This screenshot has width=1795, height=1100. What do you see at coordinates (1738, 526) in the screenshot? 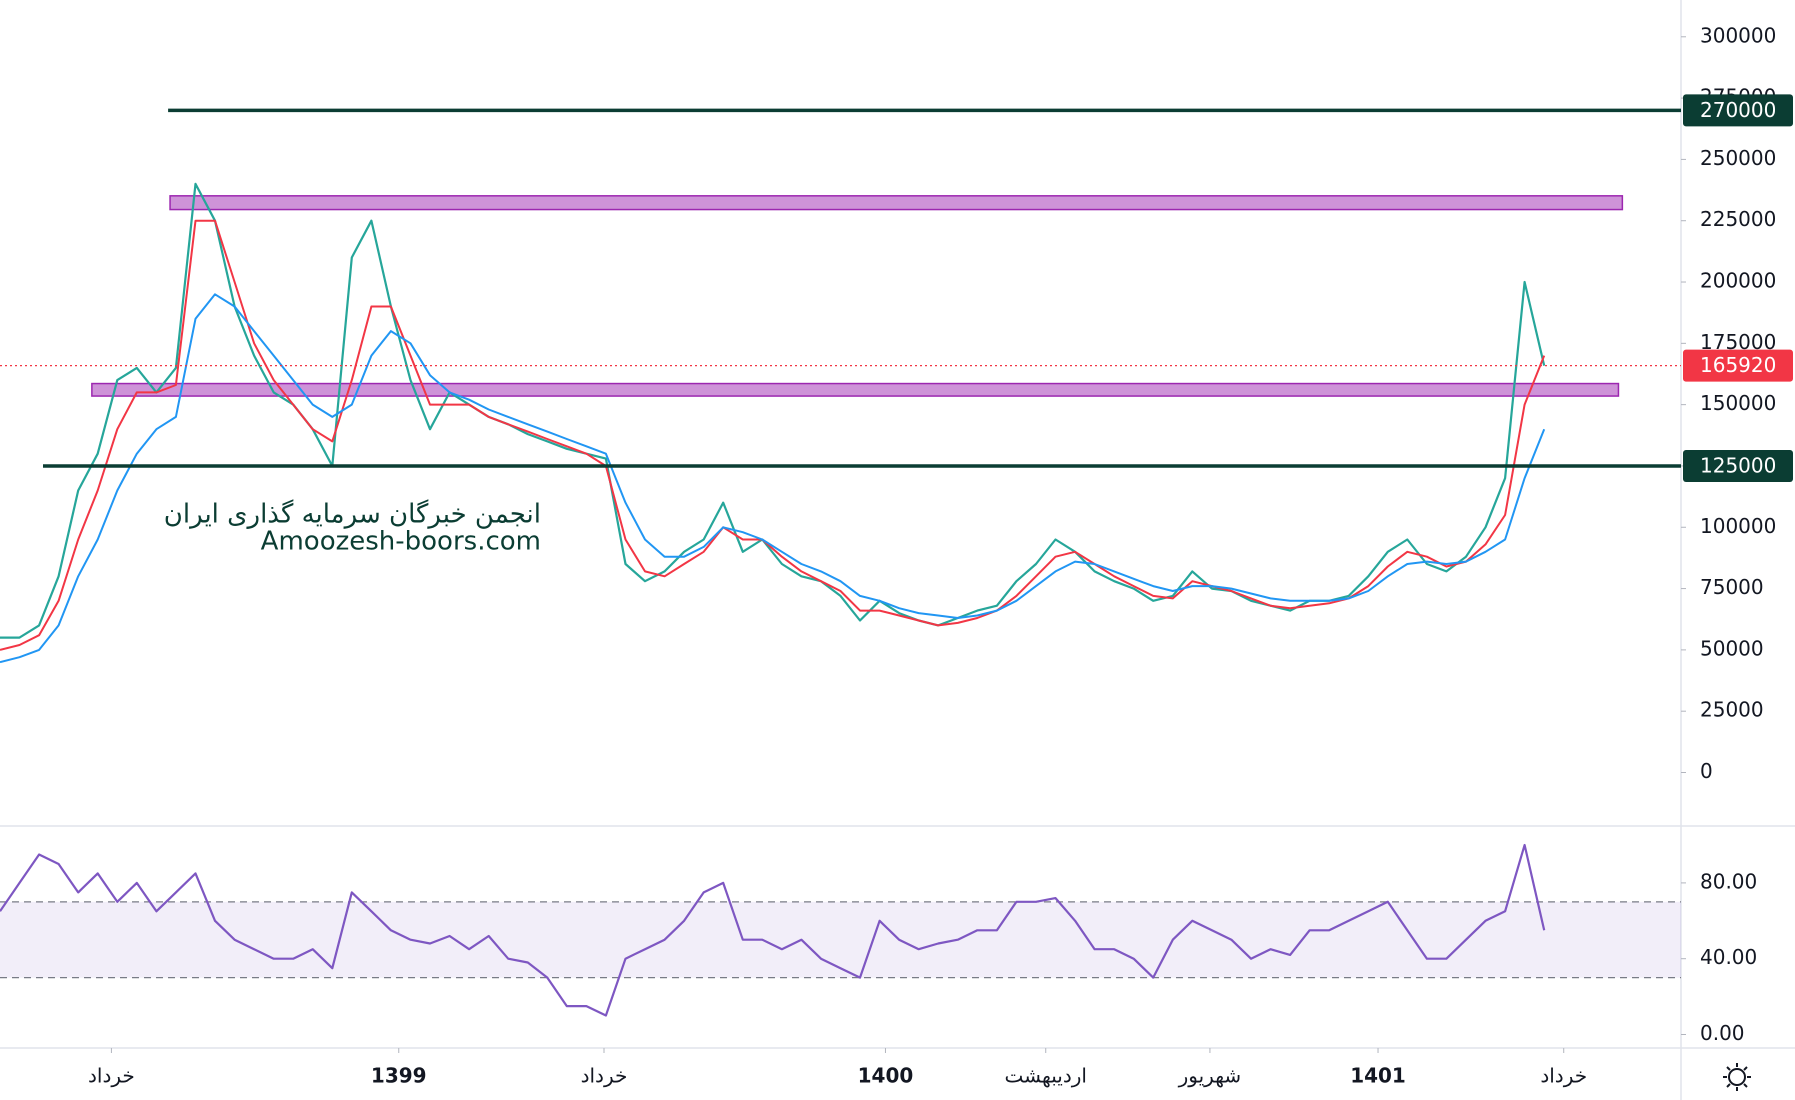
I see `y-tick-label: 100000` at bounding box center [1738, 526].